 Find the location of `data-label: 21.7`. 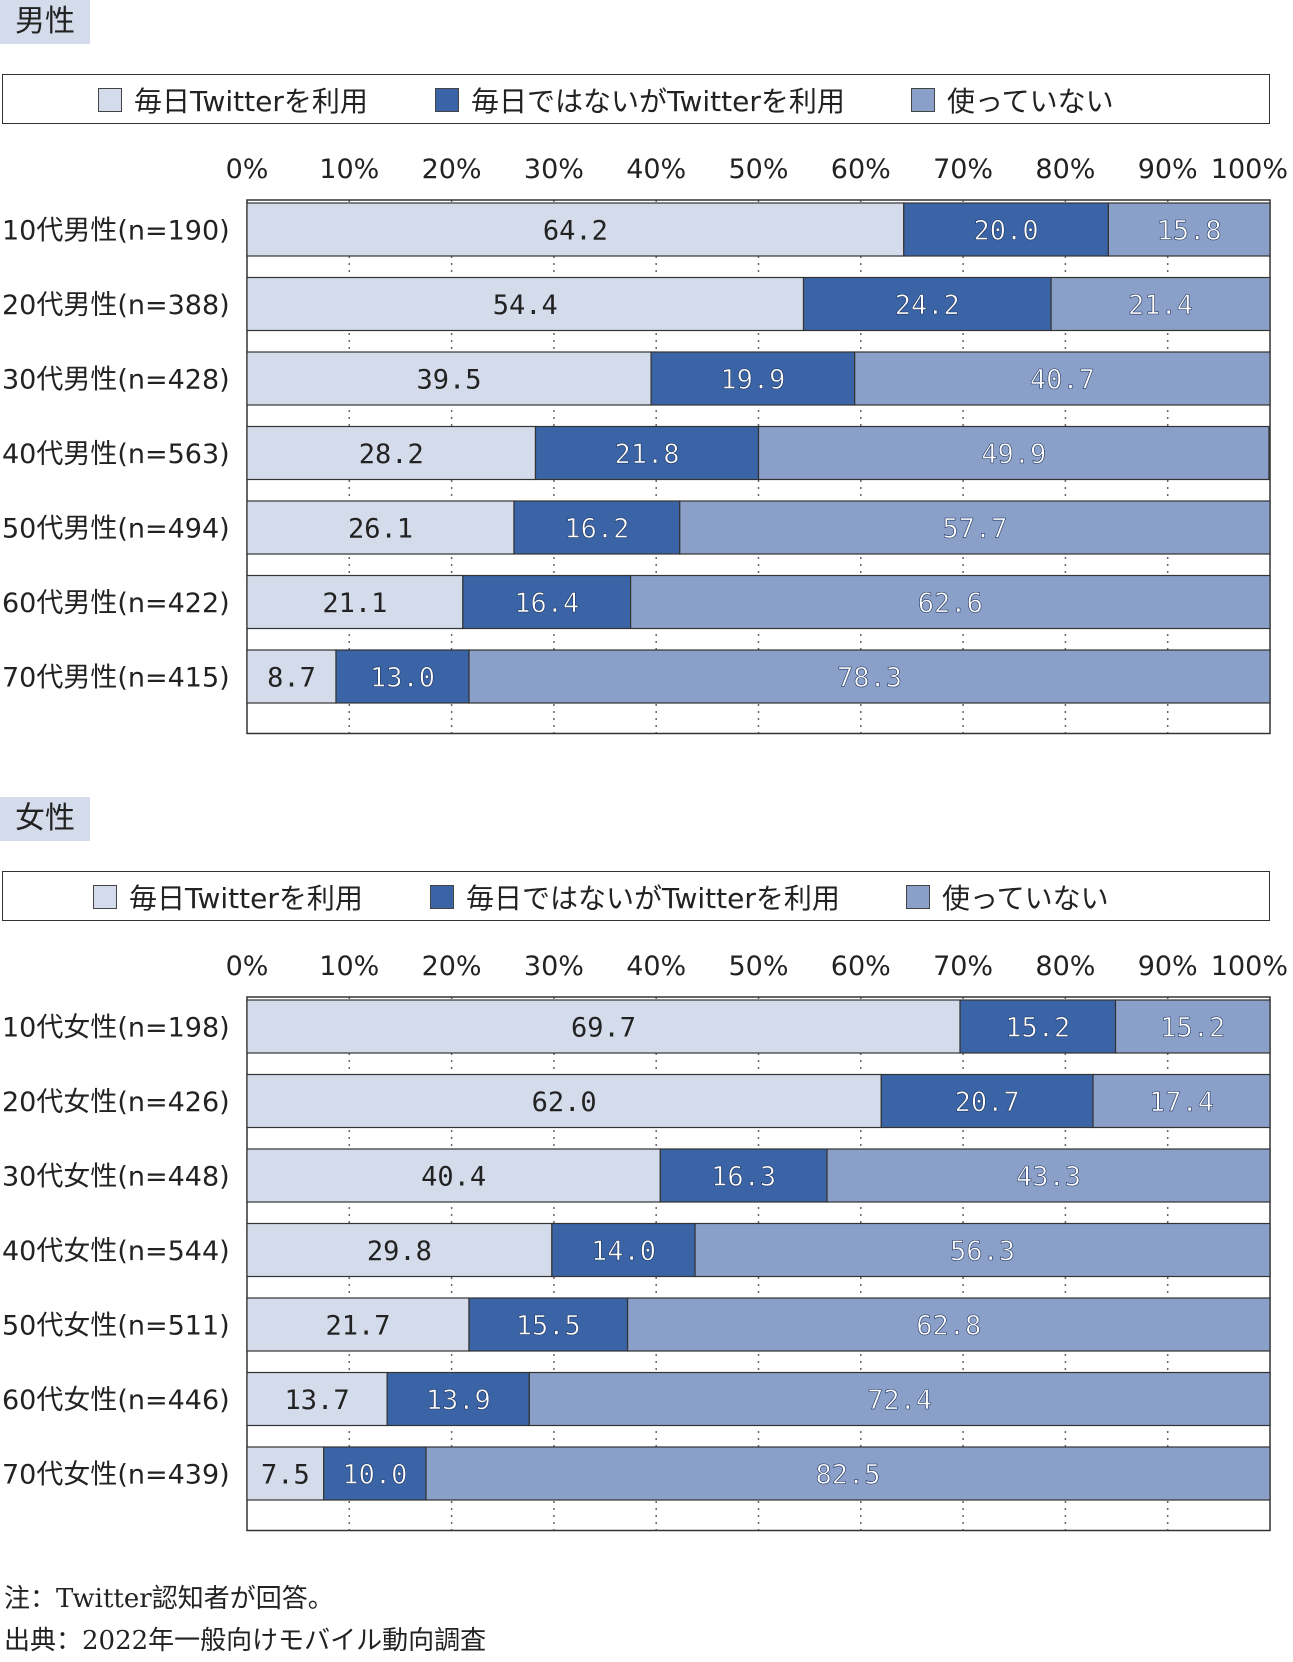

data-label: 21.7 is located at coordinates (357, 1326).